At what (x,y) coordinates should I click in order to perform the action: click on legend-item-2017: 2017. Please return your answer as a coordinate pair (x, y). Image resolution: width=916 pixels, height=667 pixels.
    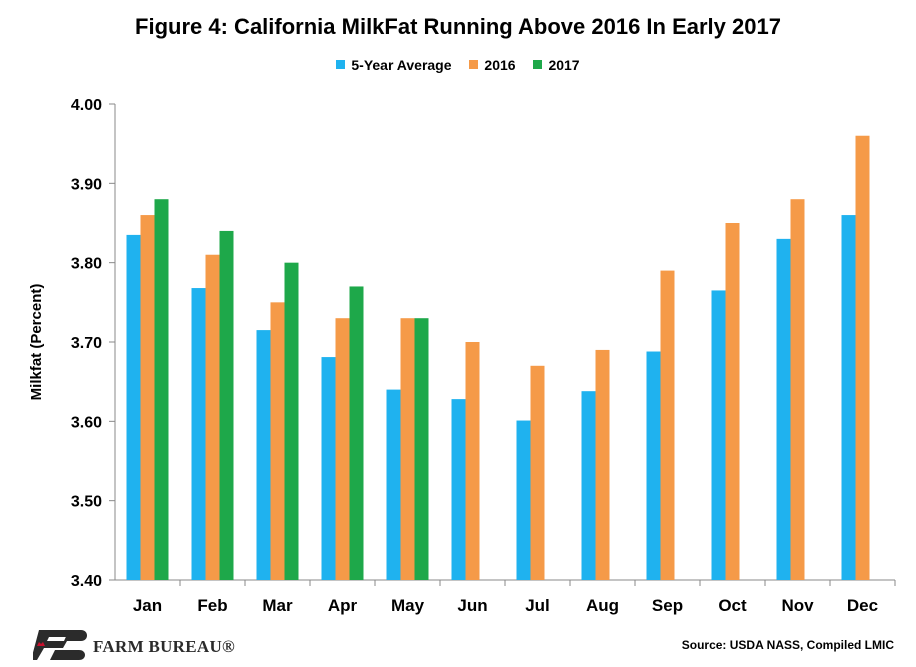
    Looking at the image, I should click on (556, 64).